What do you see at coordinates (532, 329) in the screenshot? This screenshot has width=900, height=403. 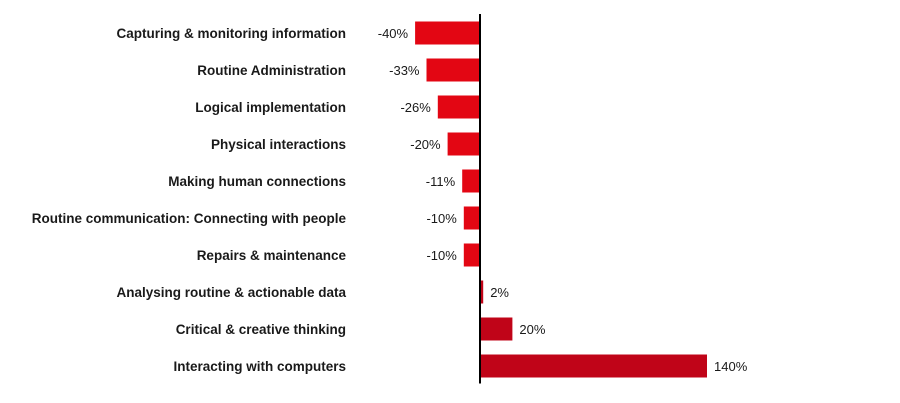 I see `value-label: 20%` at bounding box center [532, 329].